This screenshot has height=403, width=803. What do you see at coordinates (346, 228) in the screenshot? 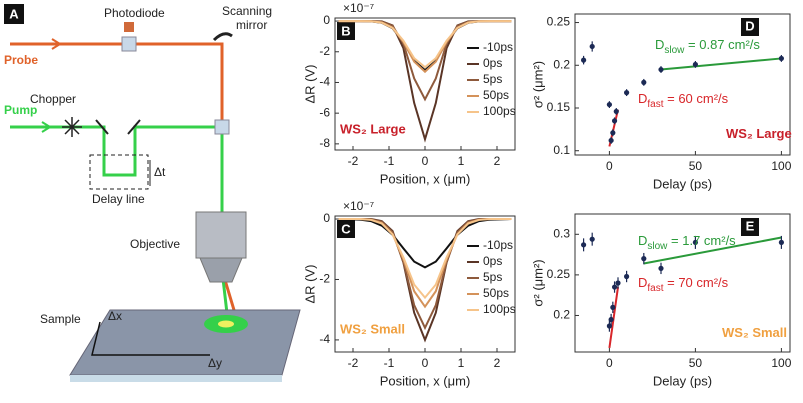
I see `panel-label: C` at bounding box center [346, 228].